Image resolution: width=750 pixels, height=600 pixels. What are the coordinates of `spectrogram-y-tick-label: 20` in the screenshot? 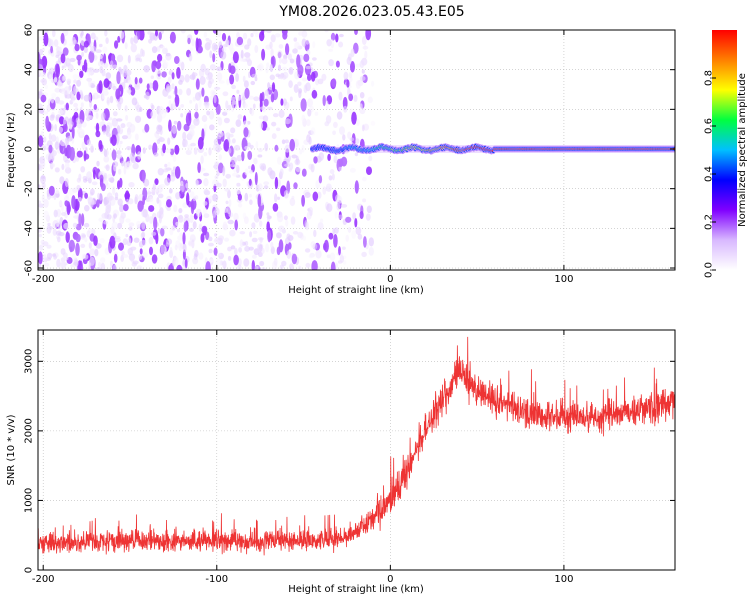 It's located at (29, 109).